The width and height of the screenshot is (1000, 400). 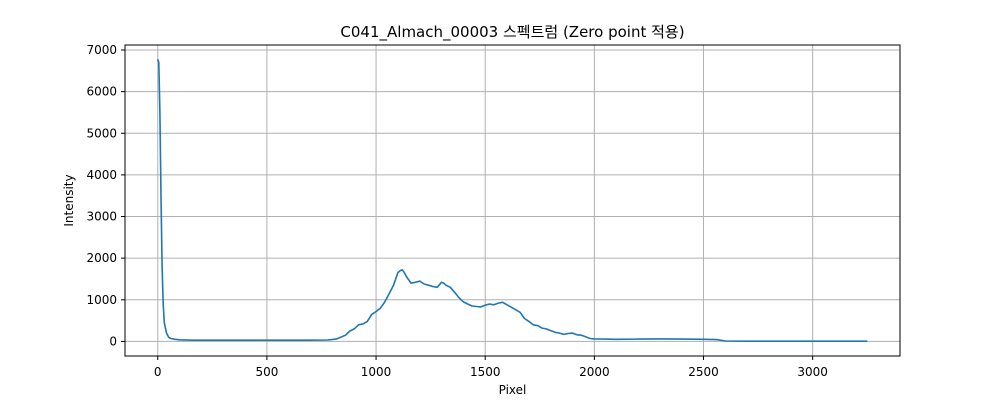 I want to click on x-axis-label: Pixel, so click(x=513, y=390).